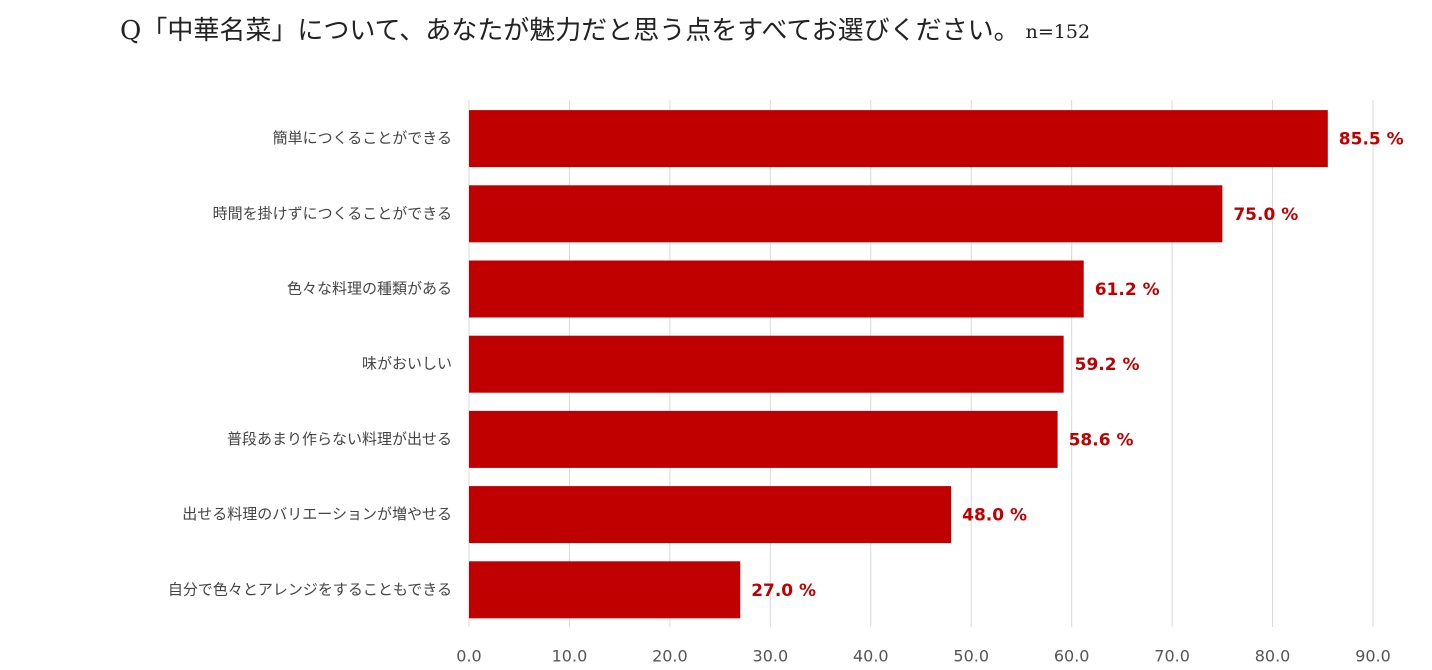 This screenshot has height=670, width=1432. What do you see at coordinates (468, 656) in the screenshot?
I see `x-tick-label: 0.0` at bounding box center [468, 656].